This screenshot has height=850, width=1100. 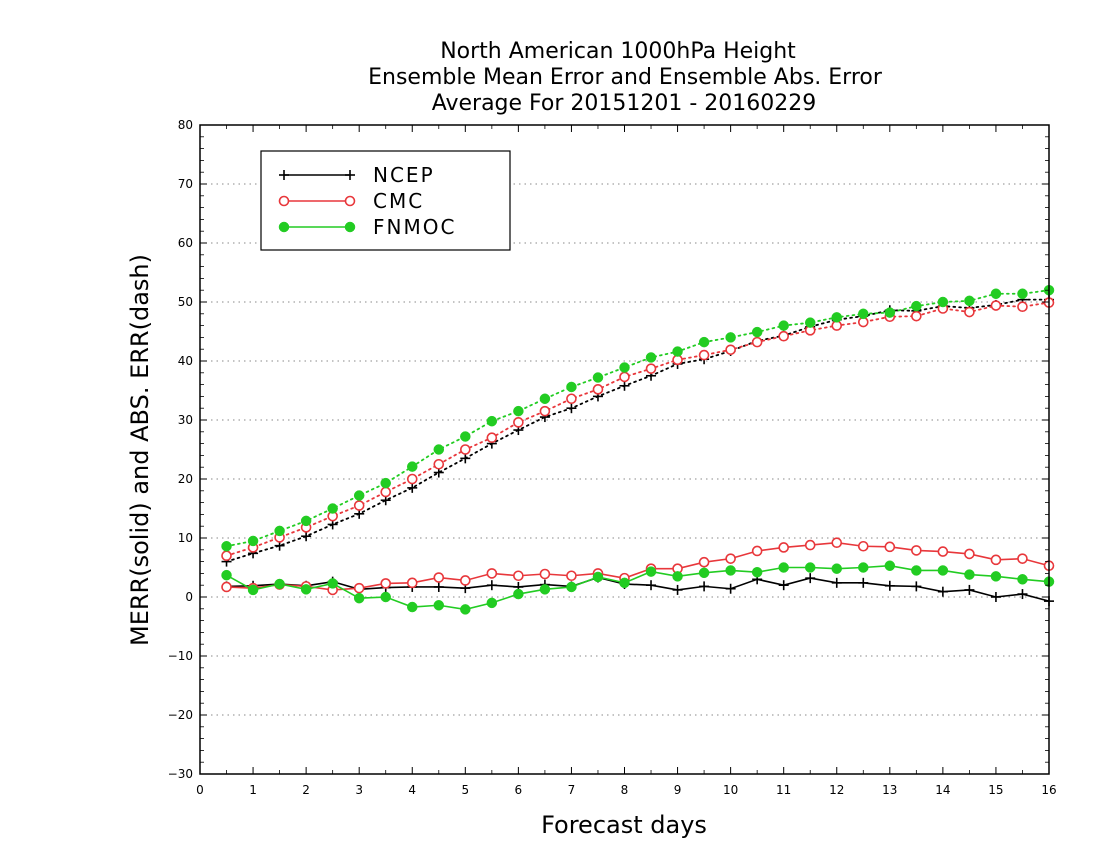 I want to click on x-tick-label: 14, so click(x=942, y=790).